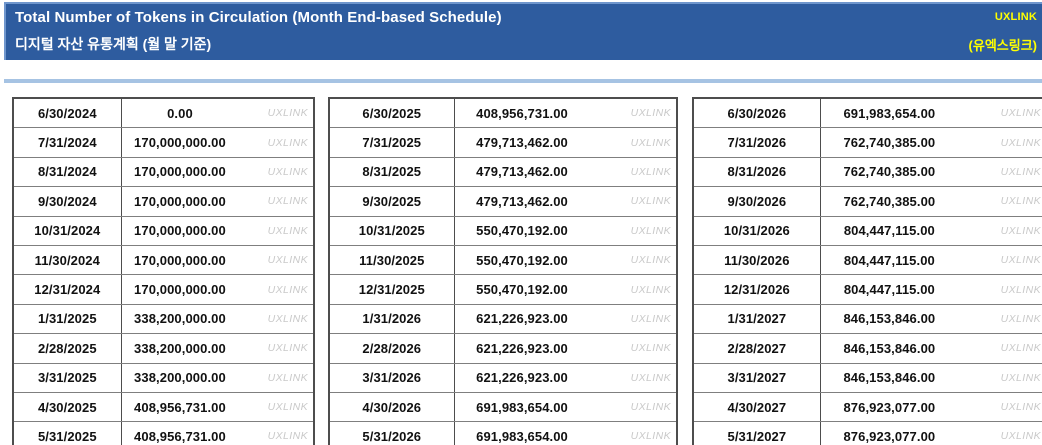 This screenshot has width=1042, height=445. Describe the element at coordinates (868, 290) in the screenshot. I see `table-row: 12/31/2026 804,447,115.00 UXLINK` at that location.